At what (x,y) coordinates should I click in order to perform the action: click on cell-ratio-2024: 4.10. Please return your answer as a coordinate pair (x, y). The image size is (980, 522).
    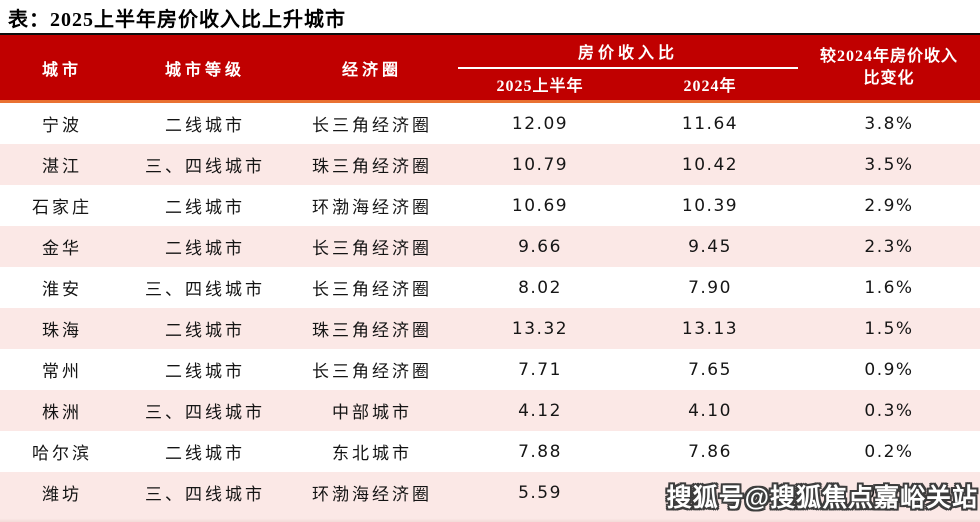
    Looking at the image, I should click on (710, 410).